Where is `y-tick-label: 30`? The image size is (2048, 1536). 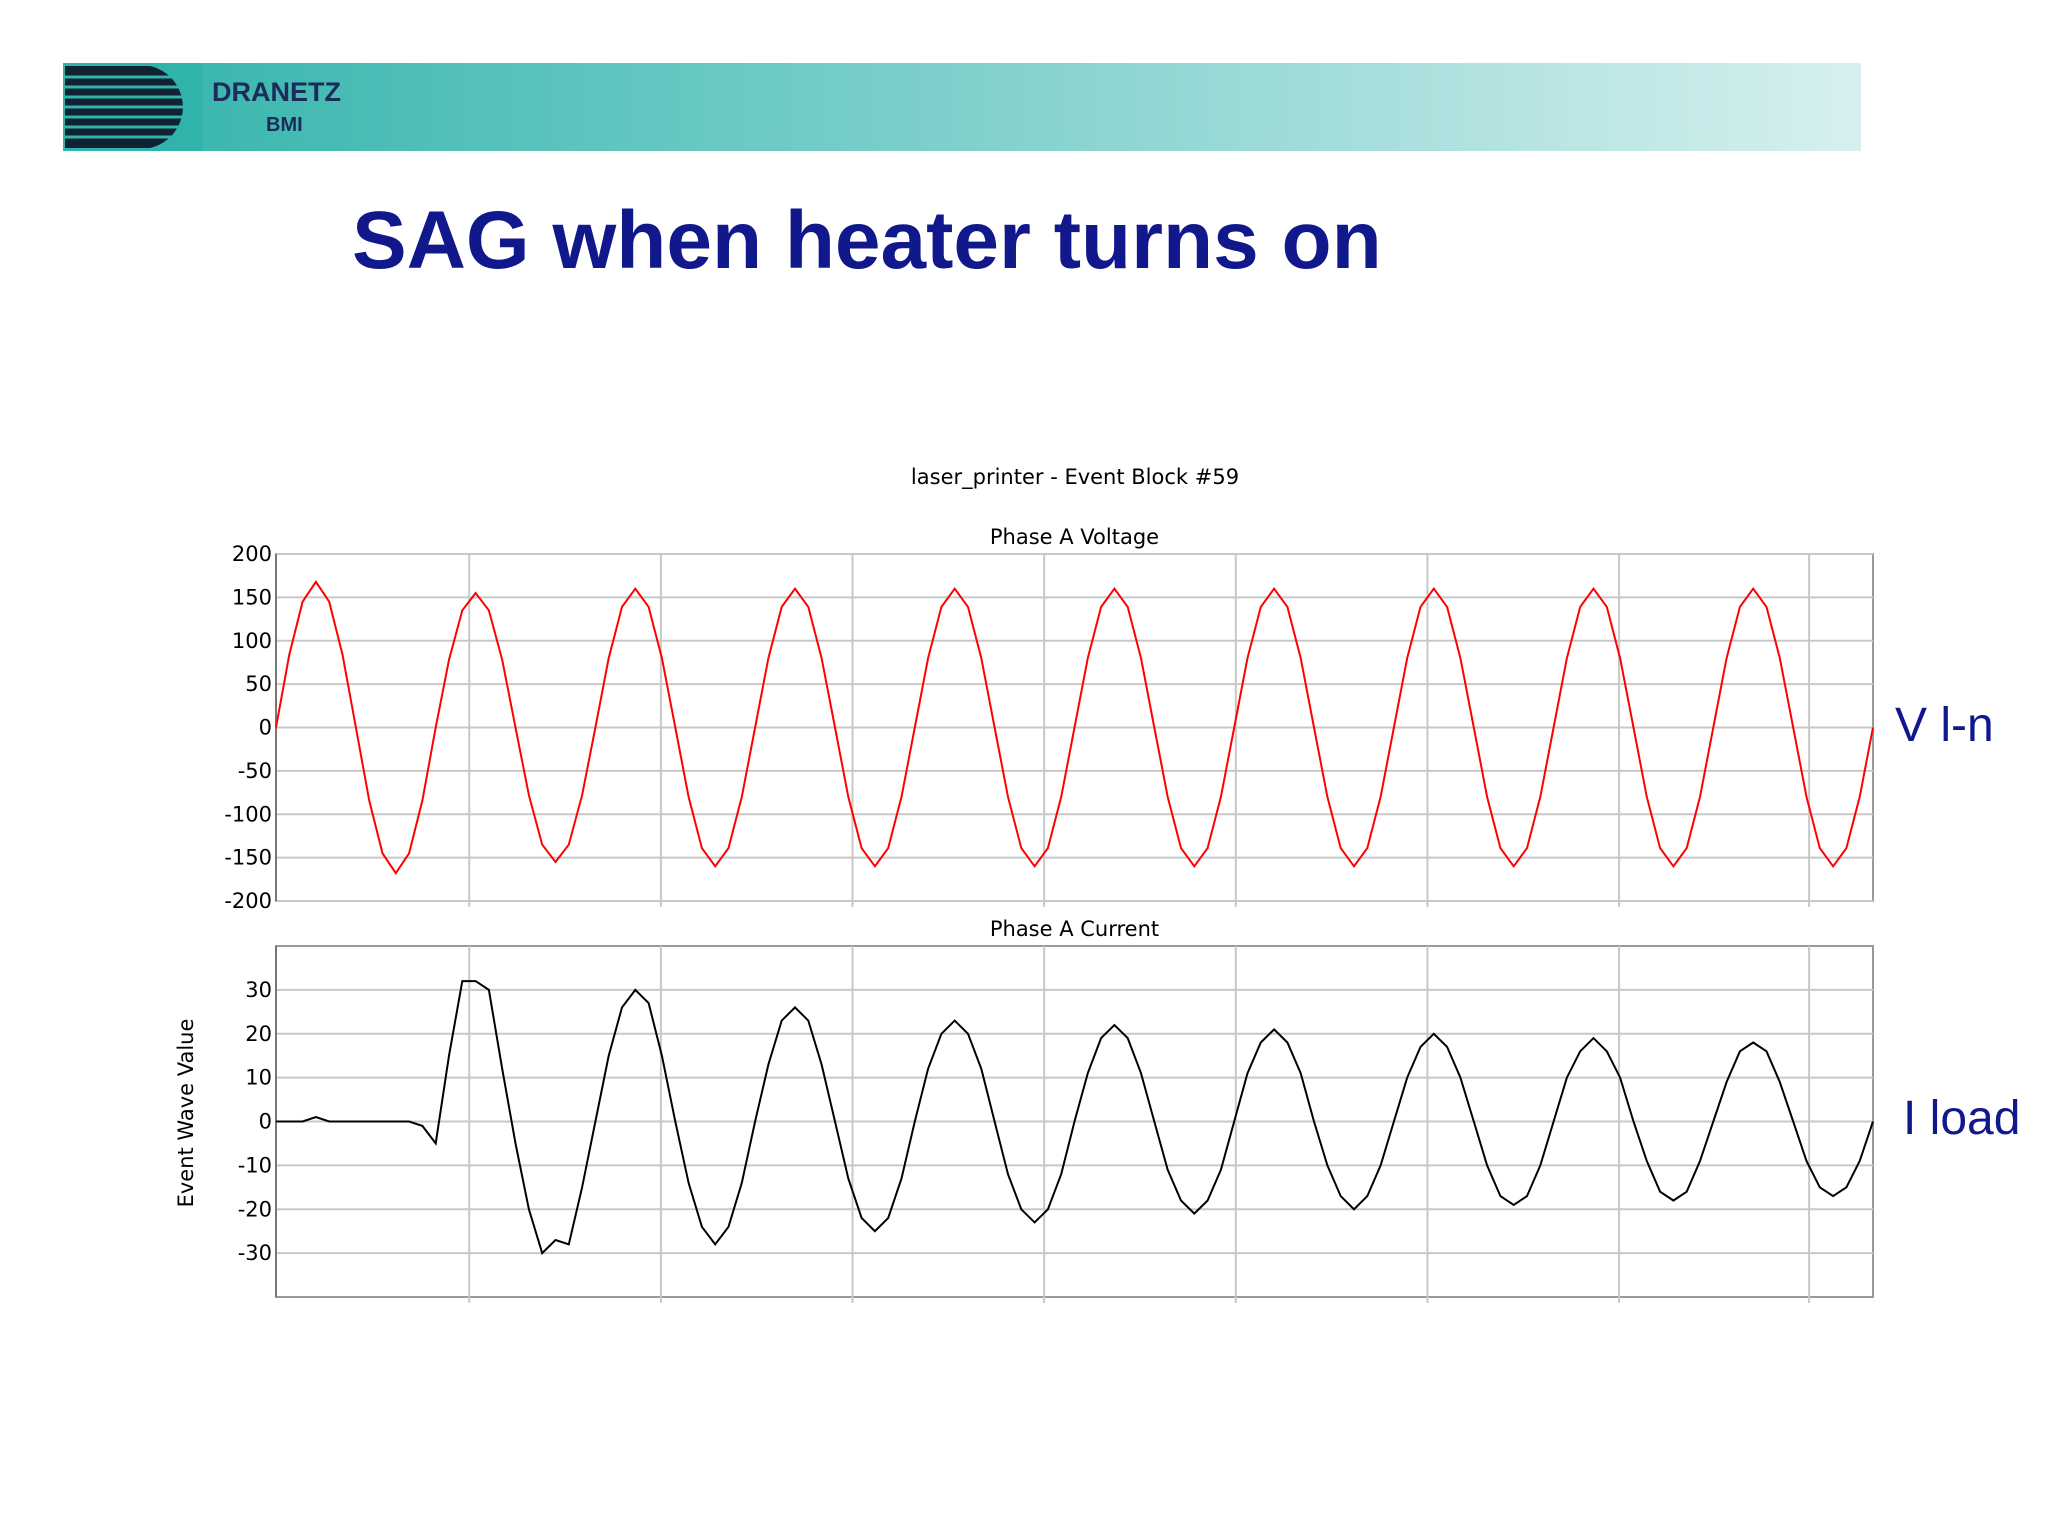 y-tick-label: 30 is located at coordinates (258, 990).